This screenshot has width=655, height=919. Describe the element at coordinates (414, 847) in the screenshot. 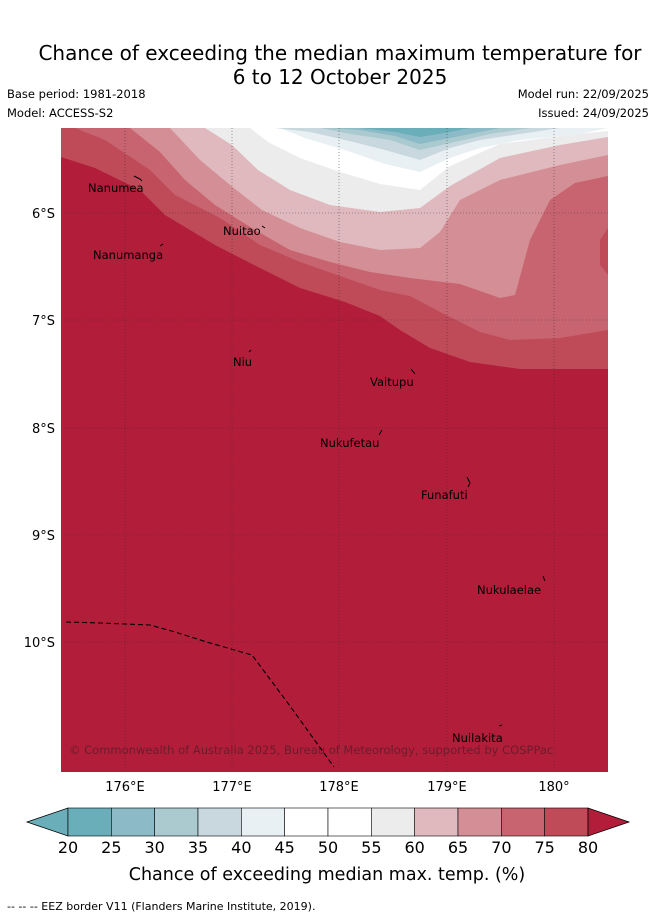

I see `colorbar-tick-label: 60` at that location.